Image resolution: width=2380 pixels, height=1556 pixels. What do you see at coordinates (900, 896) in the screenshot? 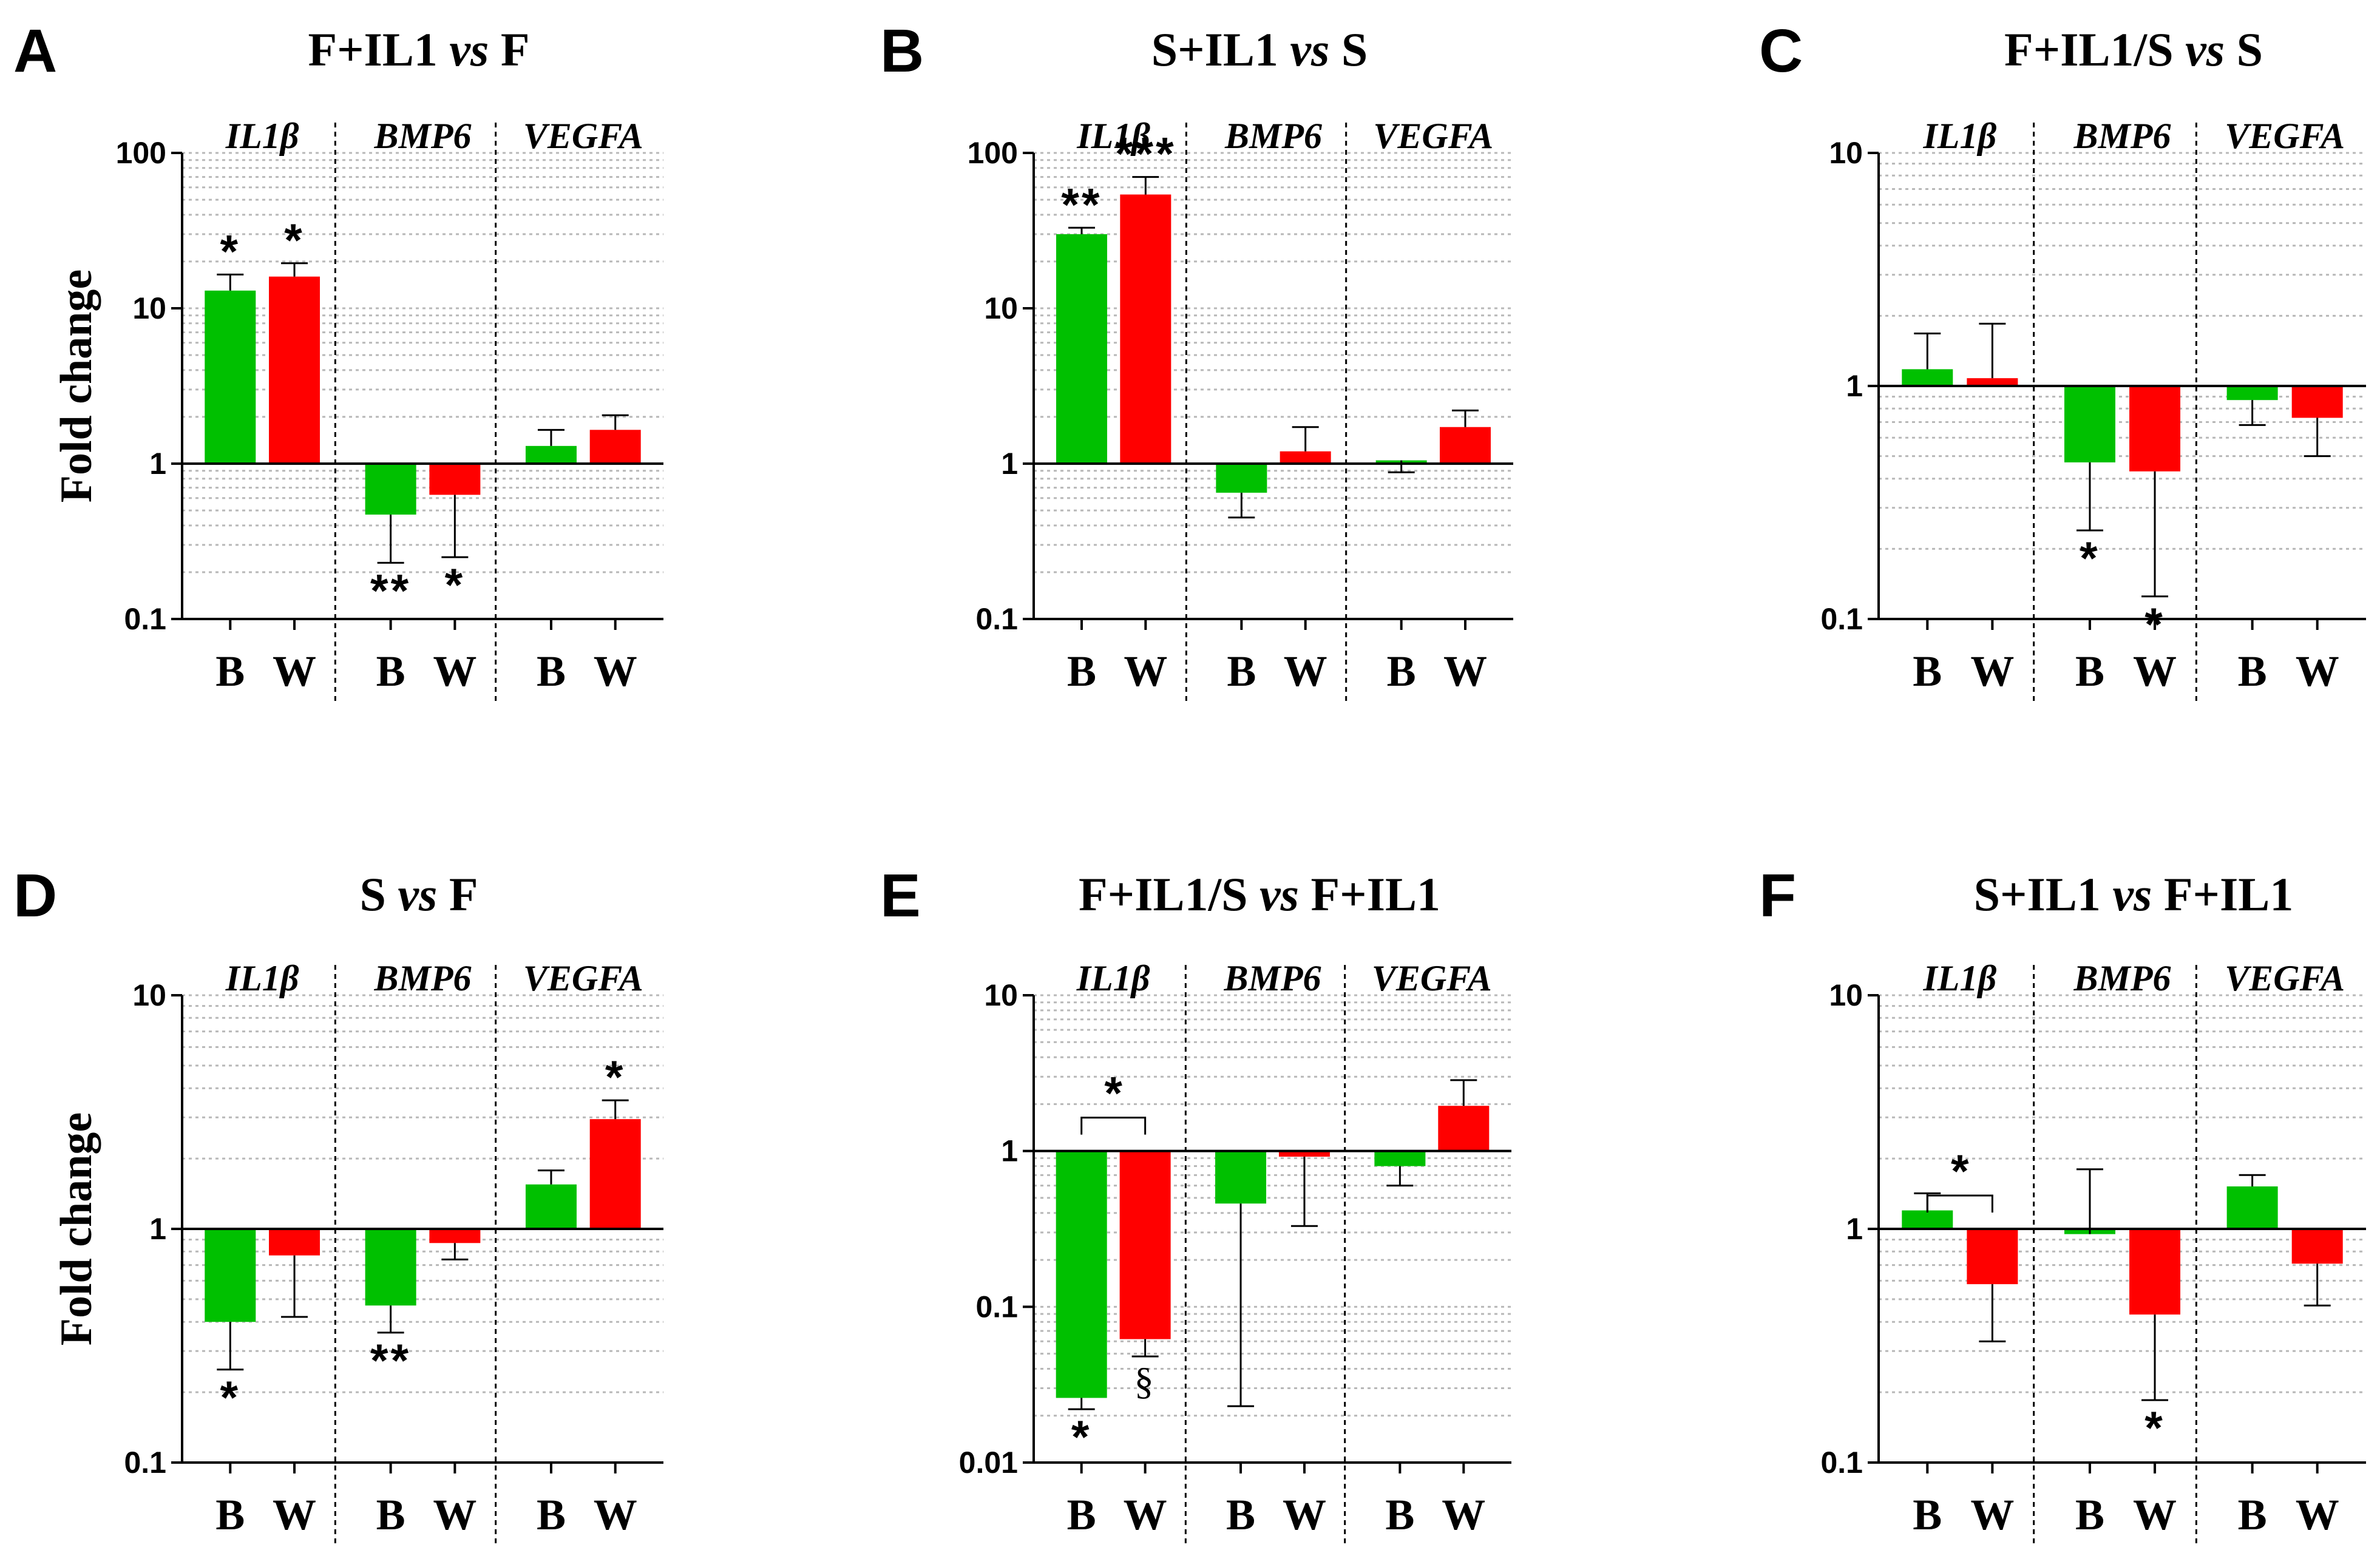
I see `panel-letter: E` at bounding box center [900, 896].